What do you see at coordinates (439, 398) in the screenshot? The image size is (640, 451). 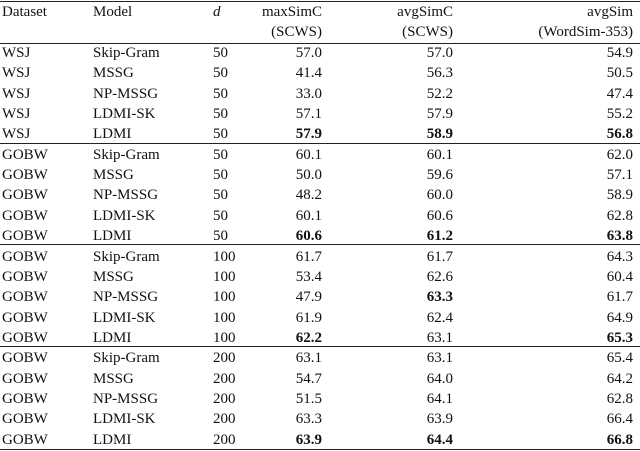 I see `cell: 64.1` at bounding box center [439, 398].